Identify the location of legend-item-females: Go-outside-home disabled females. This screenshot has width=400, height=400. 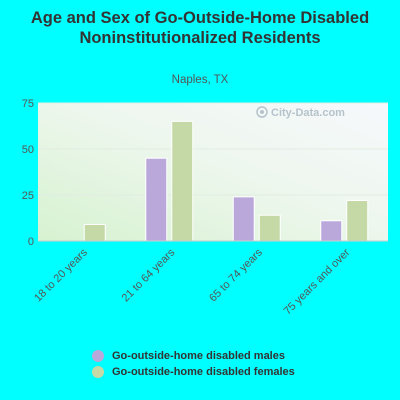
(193, 372).